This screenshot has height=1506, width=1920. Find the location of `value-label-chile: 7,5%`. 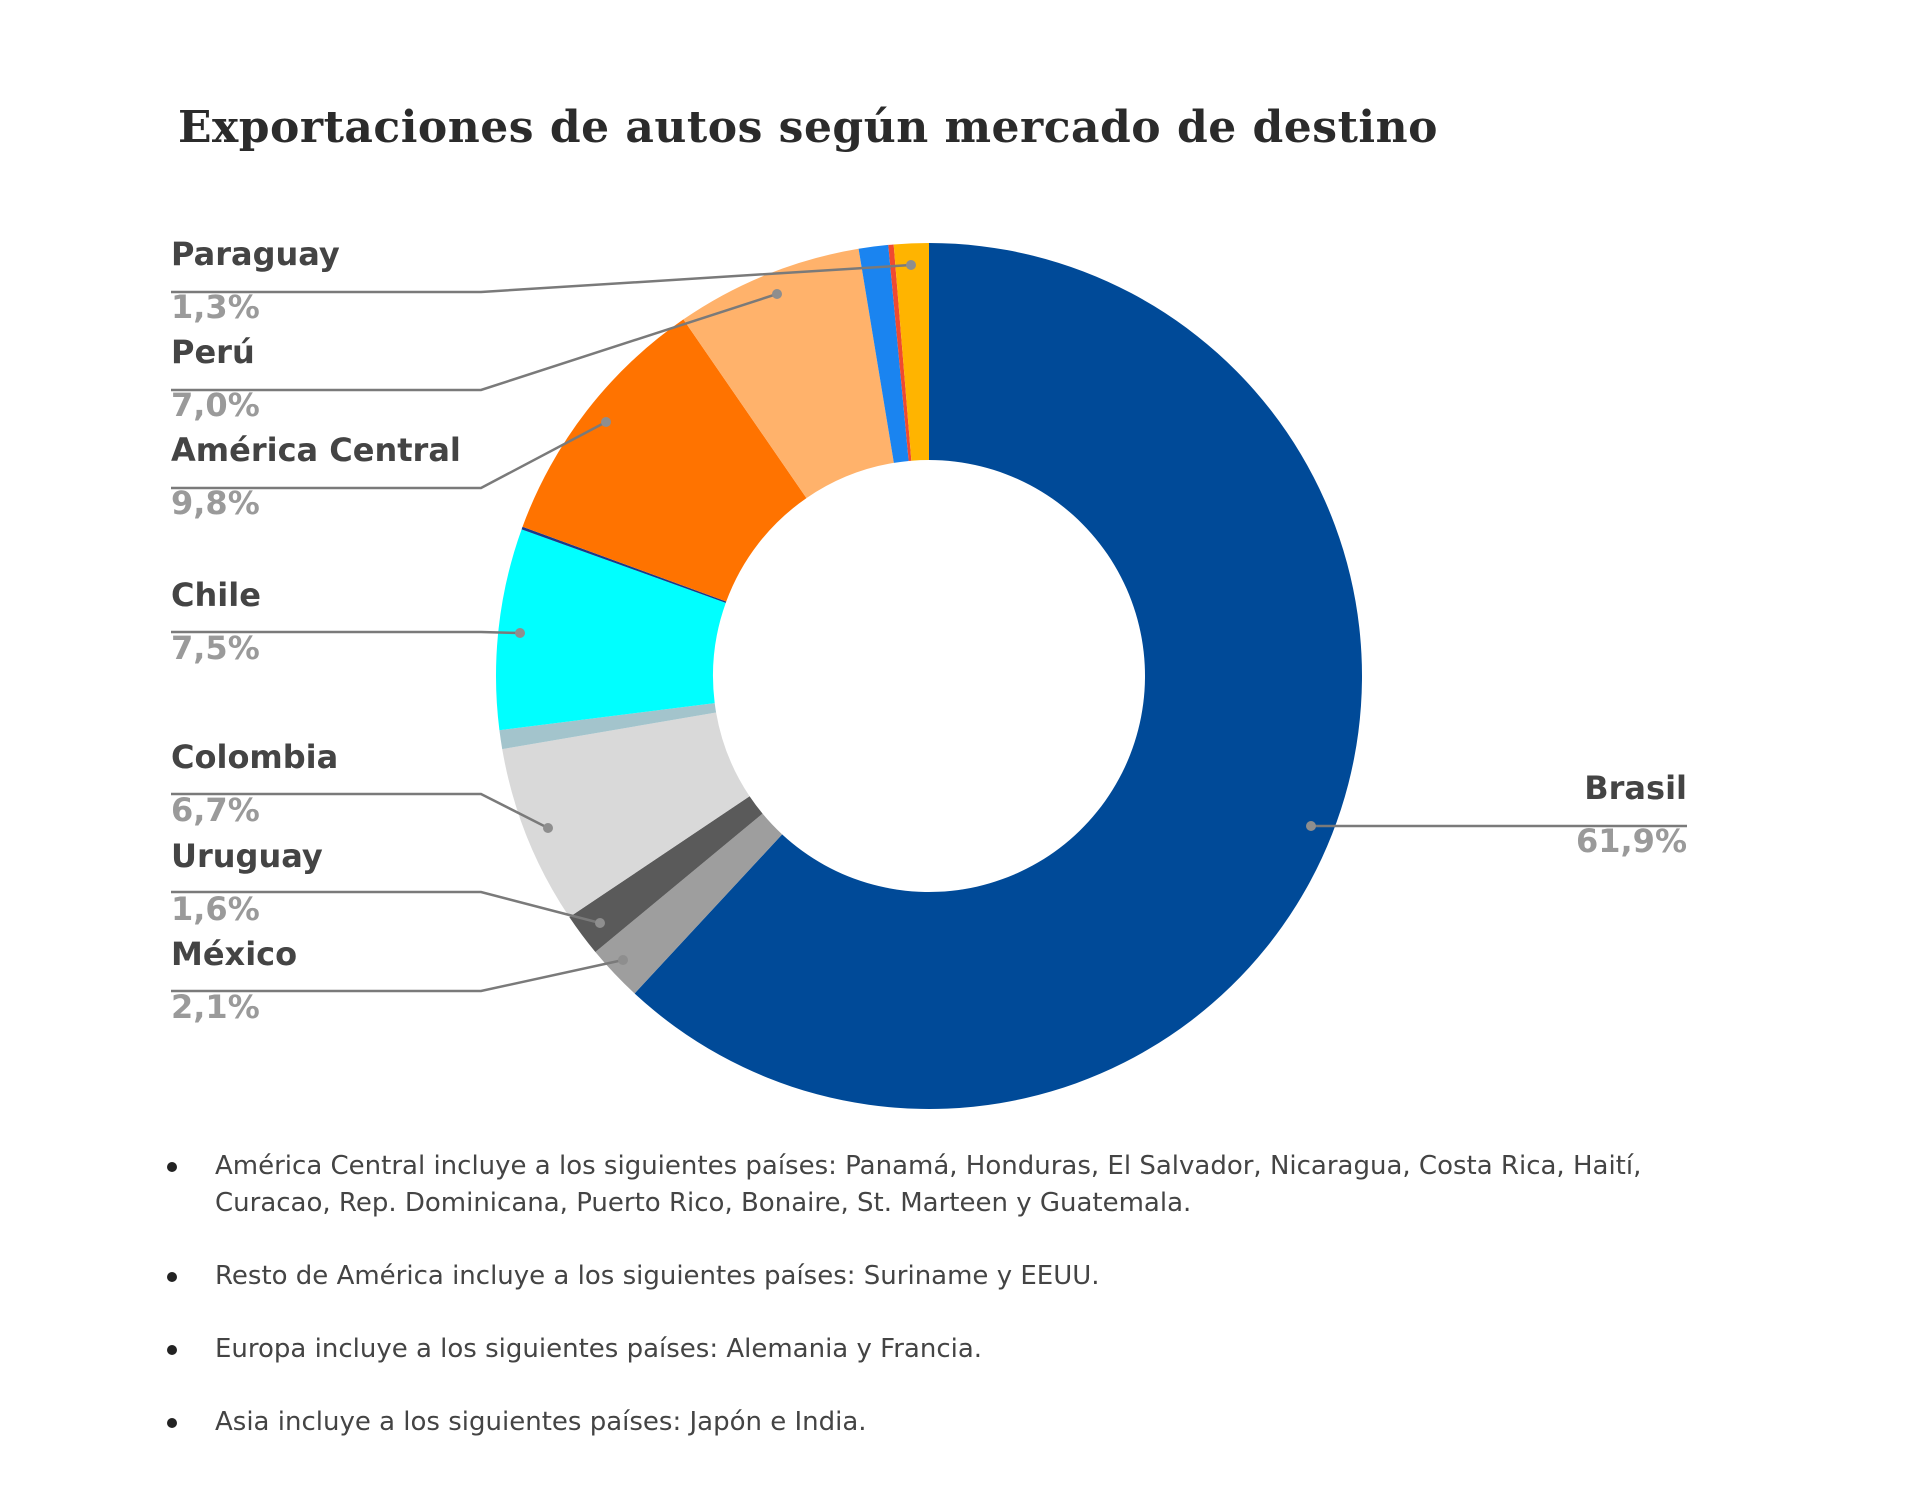

value-label-chile: 7,5% is located at coordinates (215, 648).